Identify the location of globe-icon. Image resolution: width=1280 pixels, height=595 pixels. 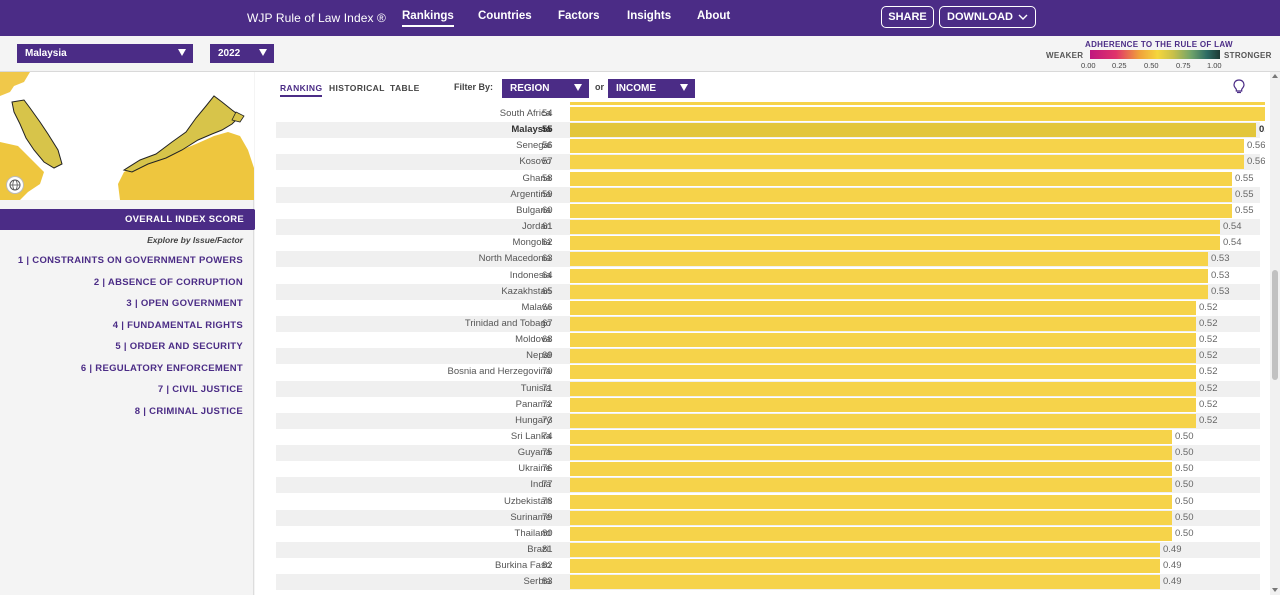
(15, 185).